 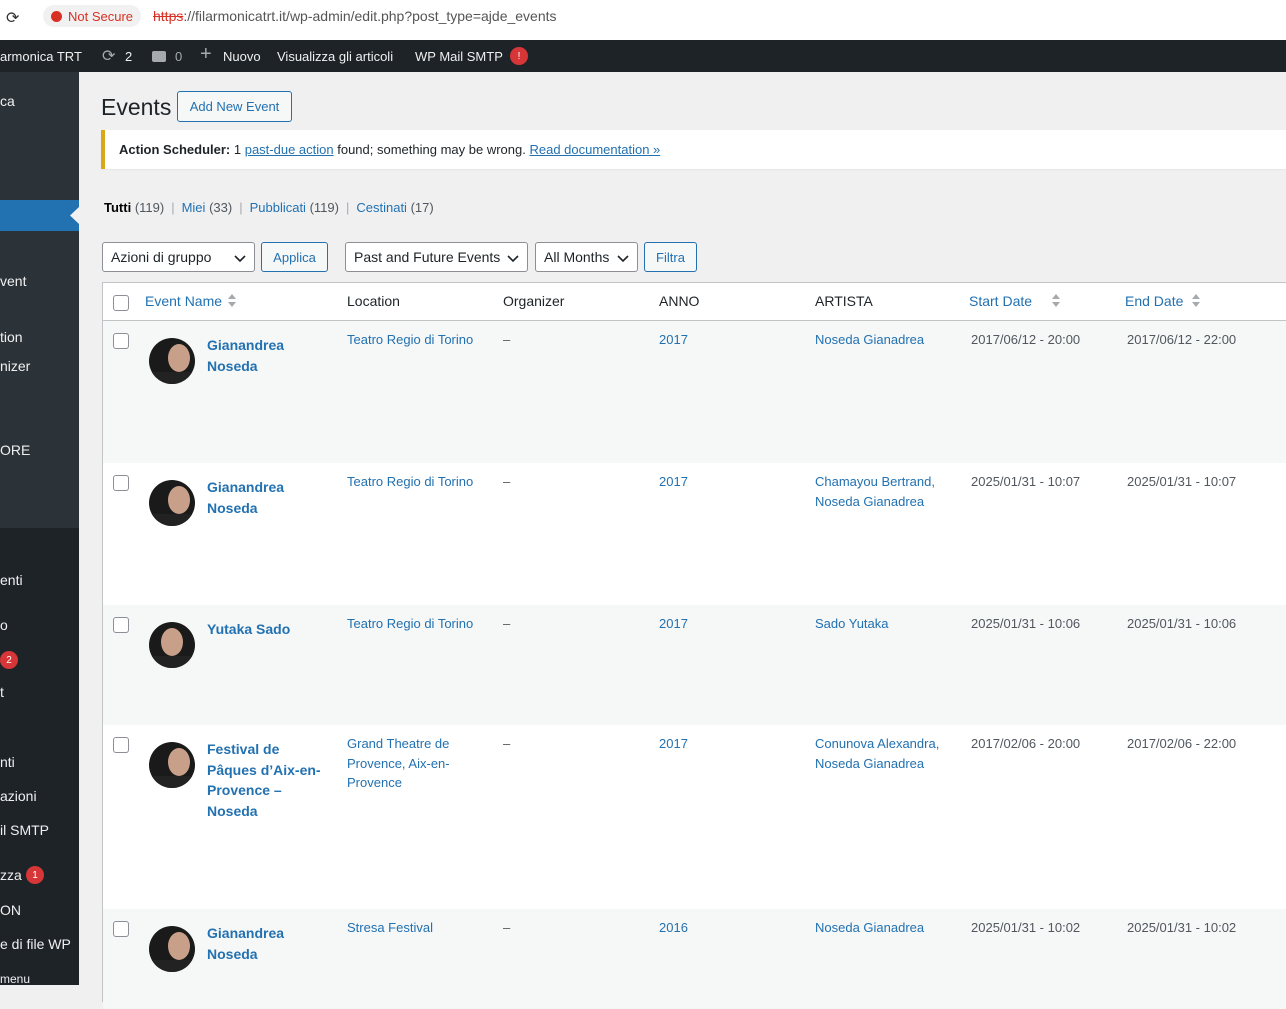 I want to click on add-new-button: Add New Event, so click(x=234, y=106).